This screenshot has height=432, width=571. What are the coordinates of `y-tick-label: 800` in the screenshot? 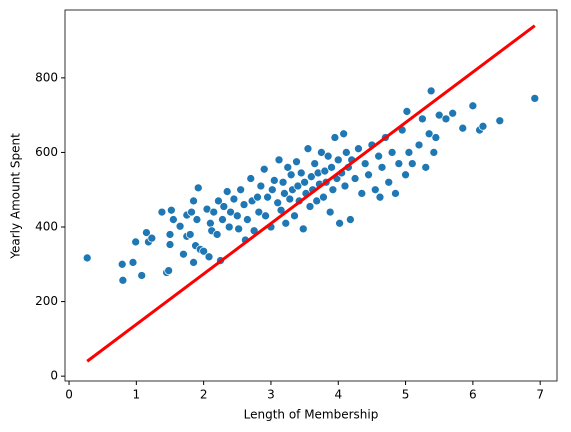 It's located at (46, 77).